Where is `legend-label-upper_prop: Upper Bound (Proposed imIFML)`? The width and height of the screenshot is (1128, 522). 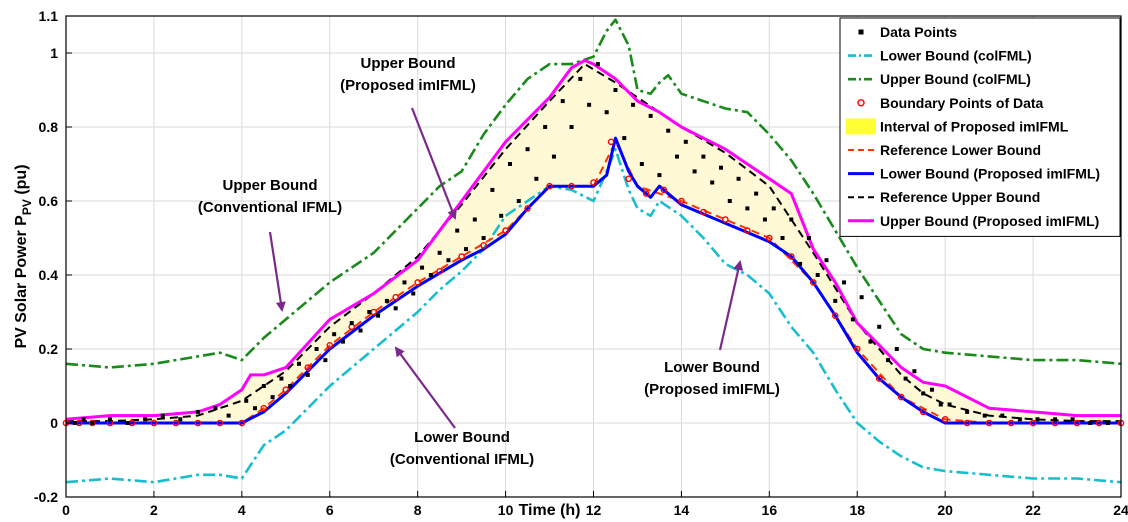
legend-label-upper_prop: Upper Bound (Proposed imIFML) is located at coordinates (989, 221).